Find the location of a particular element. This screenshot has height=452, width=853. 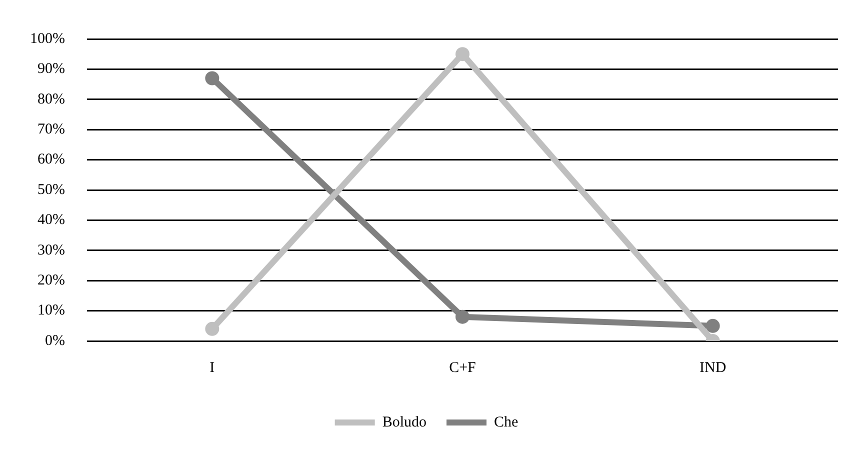

x-tick-label: IND is located at coordinates (712, 368).